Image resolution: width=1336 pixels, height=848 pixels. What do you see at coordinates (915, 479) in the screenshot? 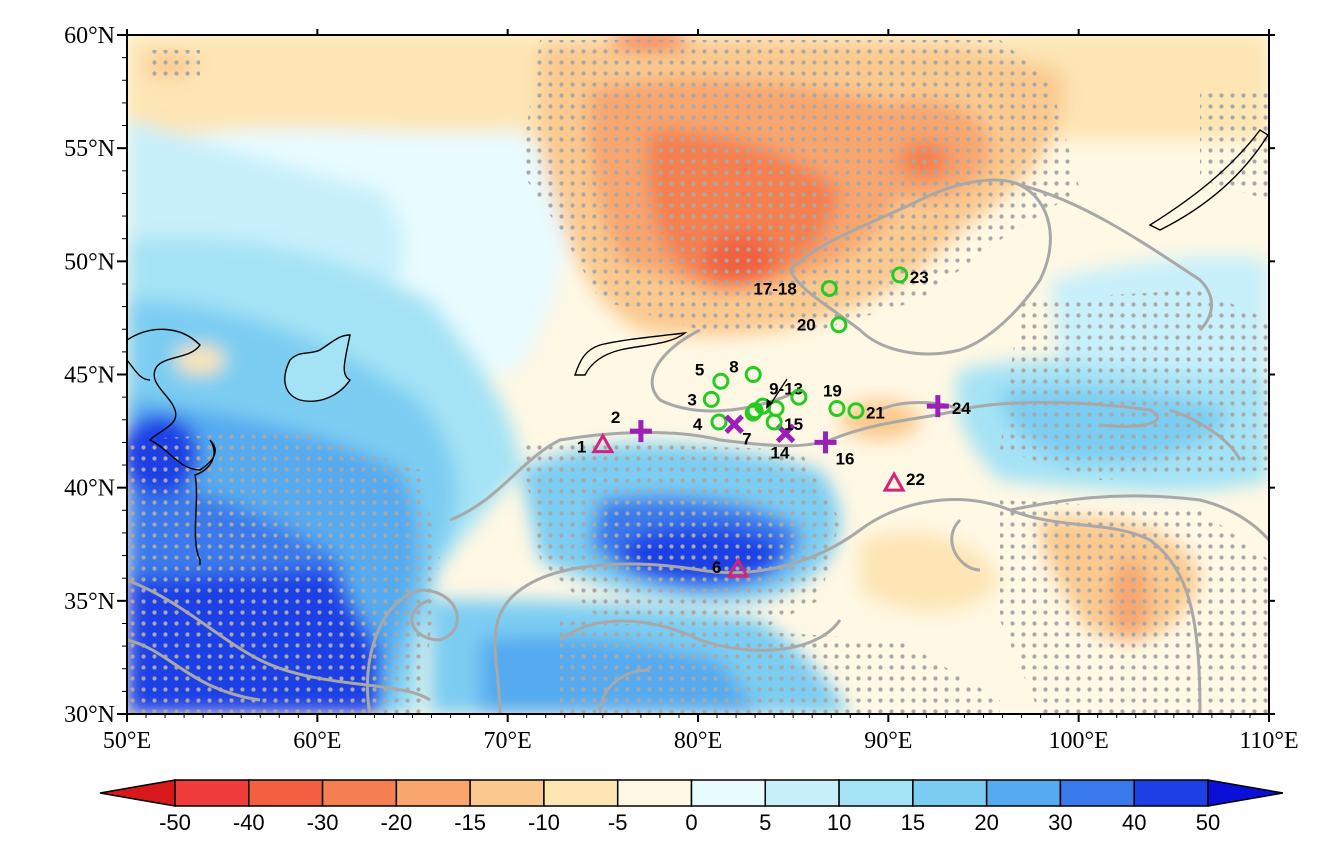
I see `site-label: 22` at bounding box center [915, 479].